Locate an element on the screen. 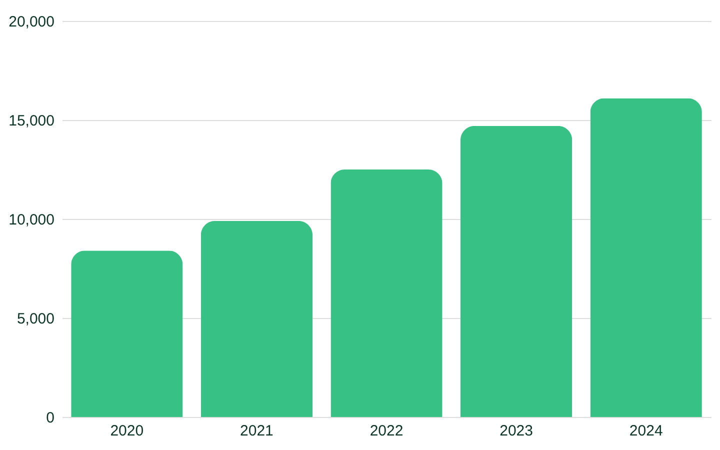  x-tick-label: 2021 is located at coordinates (257, 431).